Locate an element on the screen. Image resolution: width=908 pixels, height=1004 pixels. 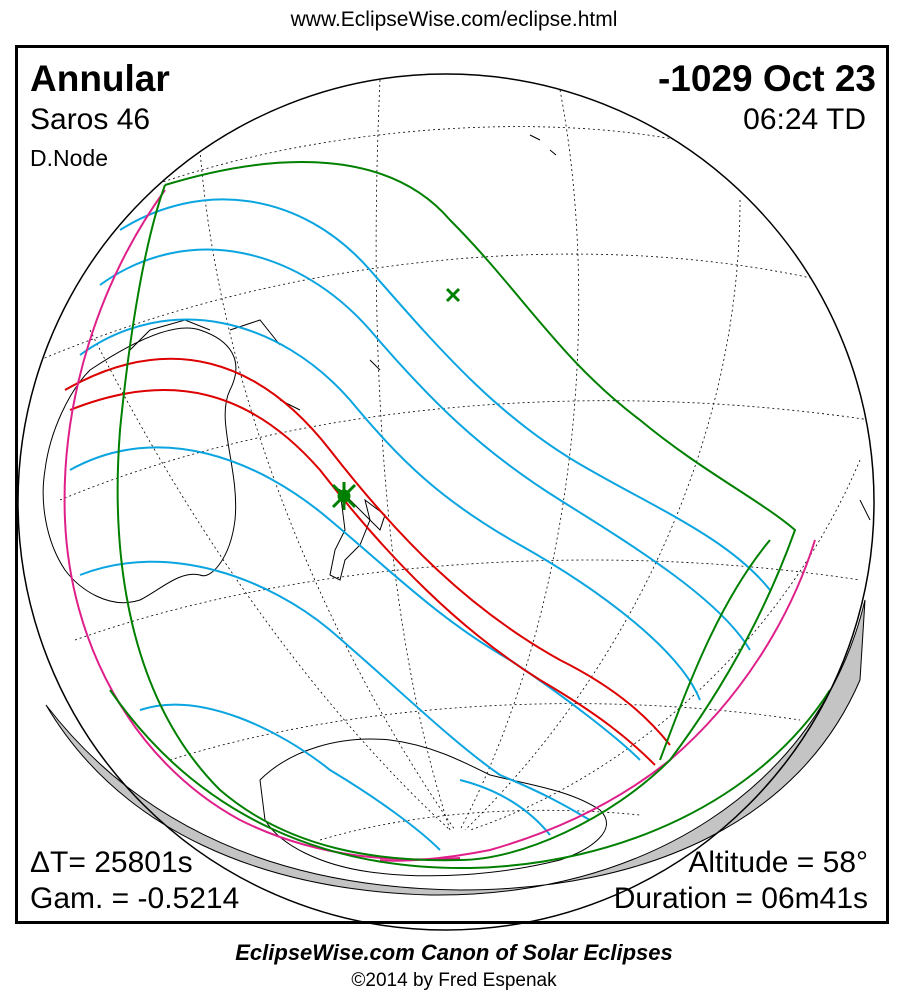
delta-t: ΔT= 25801s is located at coordinates (111, 862).